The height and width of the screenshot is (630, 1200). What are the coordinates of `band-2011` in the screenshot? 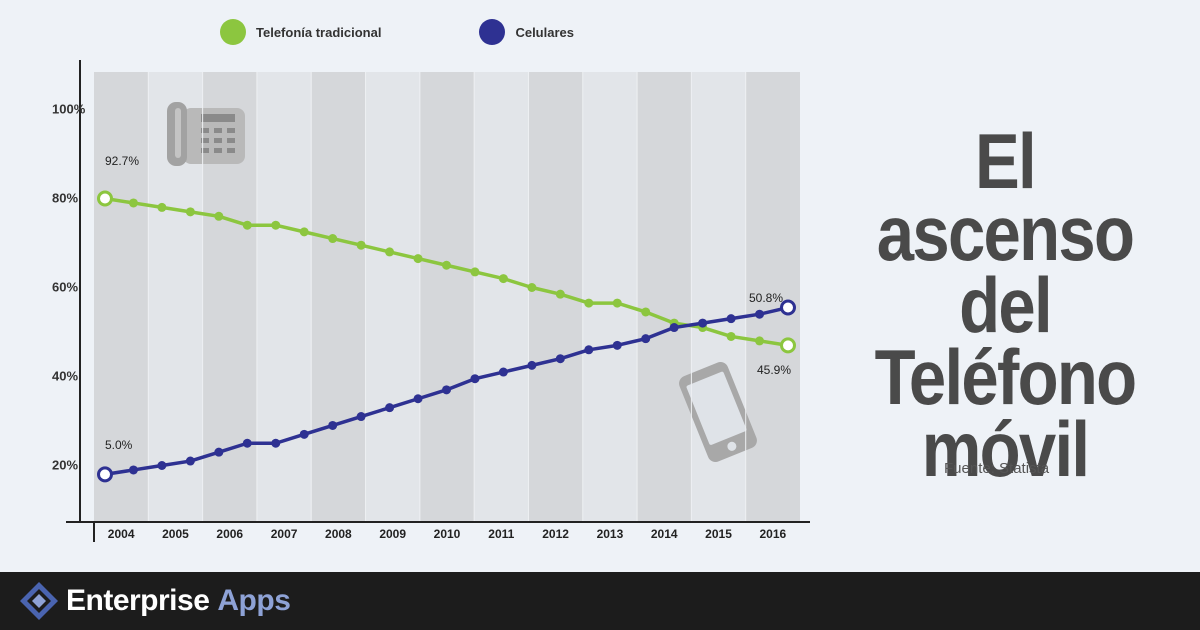 It's located at (501, 297).